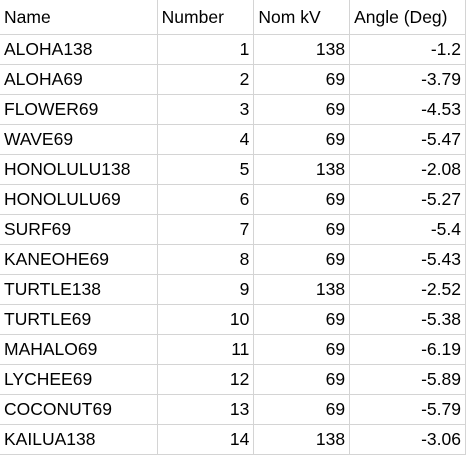  What do you see at coordinates (407, 229) in the screenshot?
I see `cell-angle: -5.4` at bounding box center [407, 229].